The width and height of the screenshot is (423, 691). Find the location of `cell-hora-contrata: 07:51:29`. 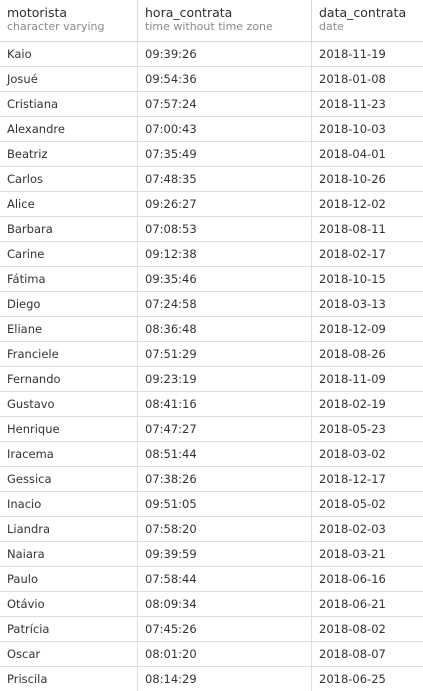

cell-hora-contrata: 07:51:29 is located at coordinates (225, 354).